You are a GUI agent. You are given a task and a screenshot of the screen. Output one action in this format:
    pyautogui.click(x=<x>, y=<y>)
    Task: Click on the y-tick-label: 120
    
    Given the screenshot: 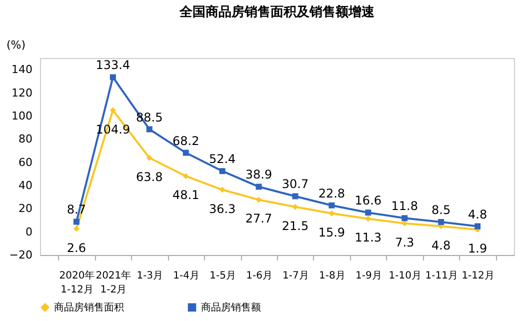 What is the action you would take?
    pyautogui.click(x=22, y=93)
    